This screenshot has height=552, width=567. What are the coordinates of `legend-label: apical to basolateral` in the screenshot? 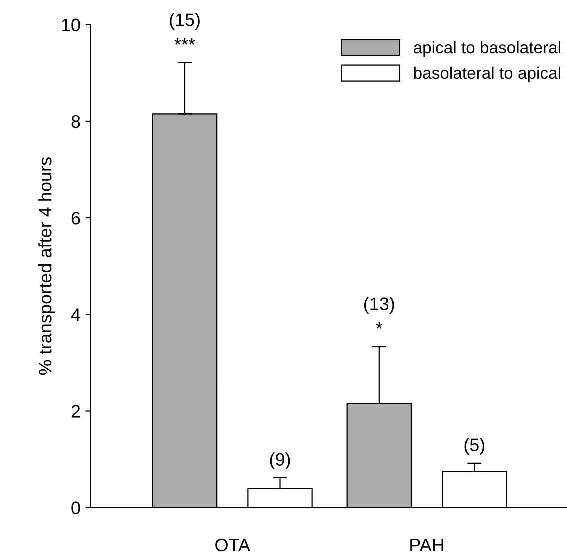 It's located at (487, 49).